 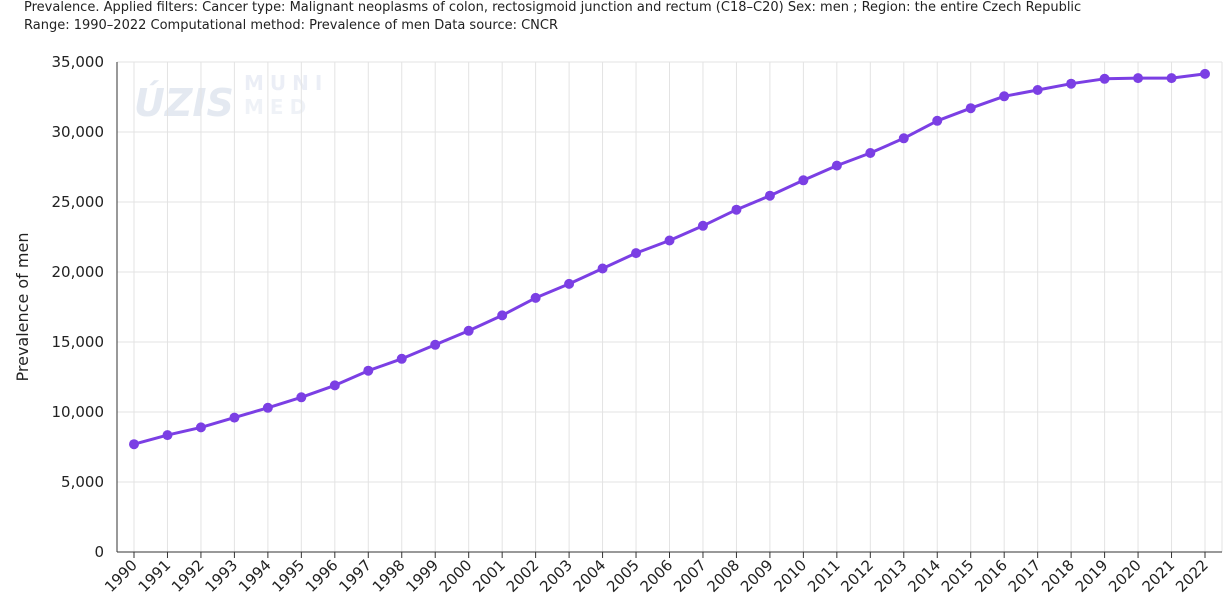 I want to click on x-tick-label: 2022, so click(x=1192, y=576).